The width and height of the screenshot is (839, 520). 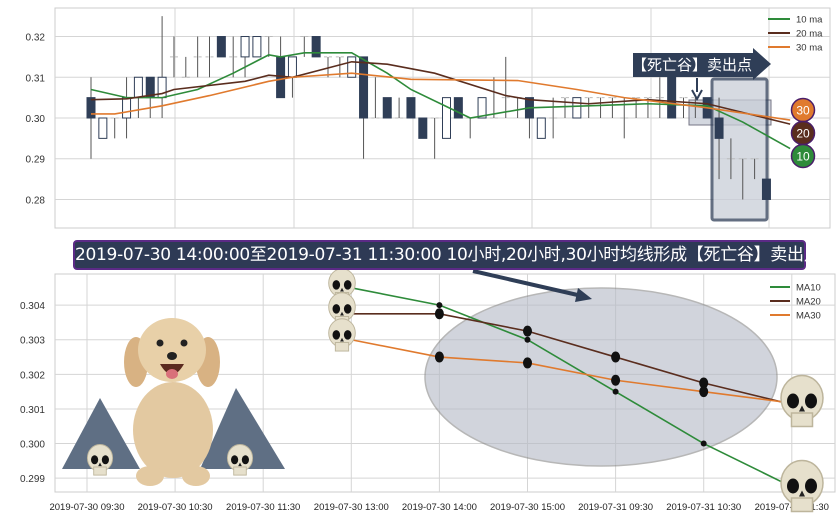 I want to click on legend-label: MA20, so click(x=808, y=302).